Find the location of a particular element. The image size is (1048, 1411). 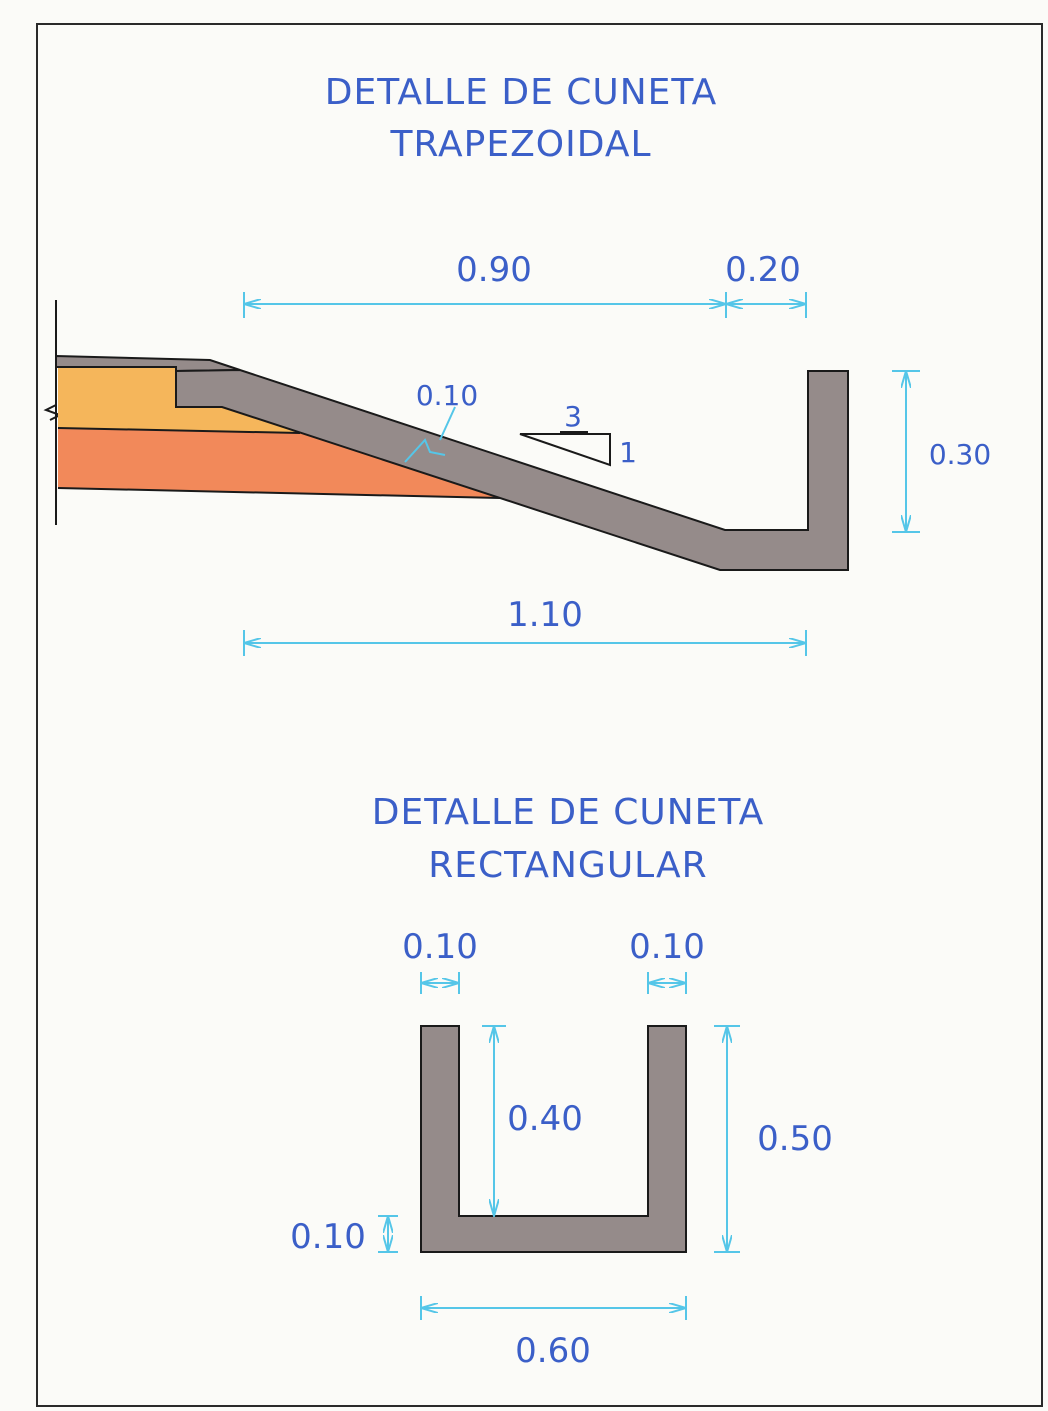

dim-label-0-50: 0.50 is located at coordinates (795, 1139).